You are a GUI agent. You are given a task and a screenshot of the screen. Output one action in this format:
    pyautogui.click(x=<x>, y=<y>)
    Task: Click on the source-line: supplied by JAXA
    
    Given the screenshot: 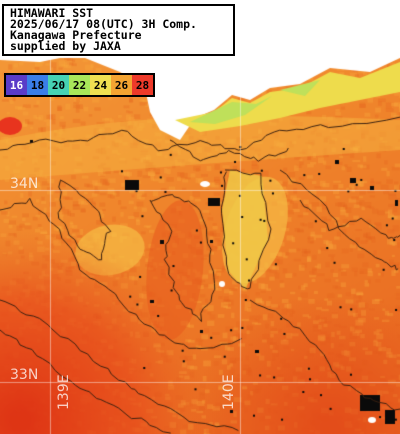 What is the action you would take?
    pyautogui.click(x=65, y=46)
    